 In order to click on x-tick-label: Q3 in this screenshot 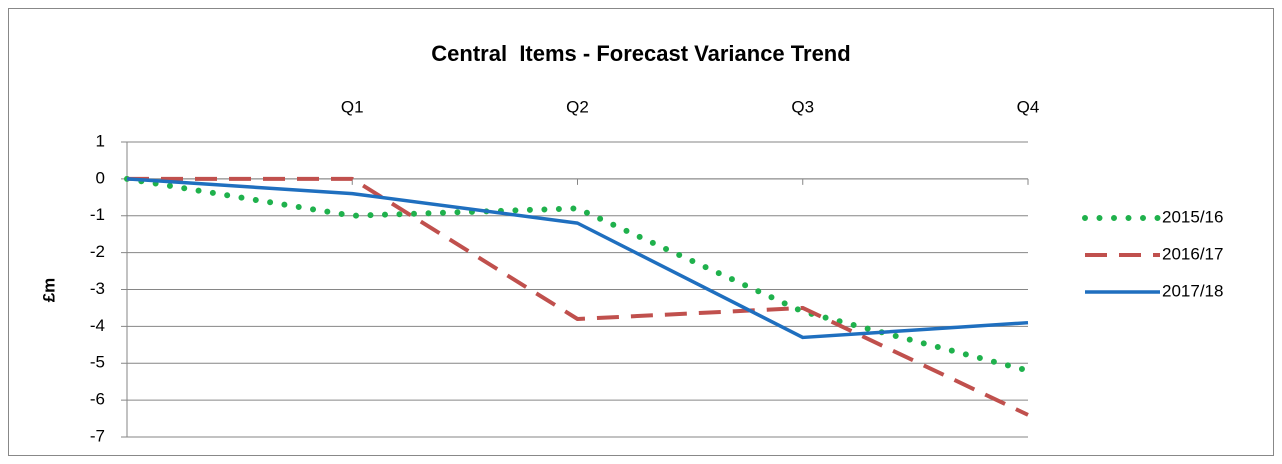, I will do `click(802, 106)`.